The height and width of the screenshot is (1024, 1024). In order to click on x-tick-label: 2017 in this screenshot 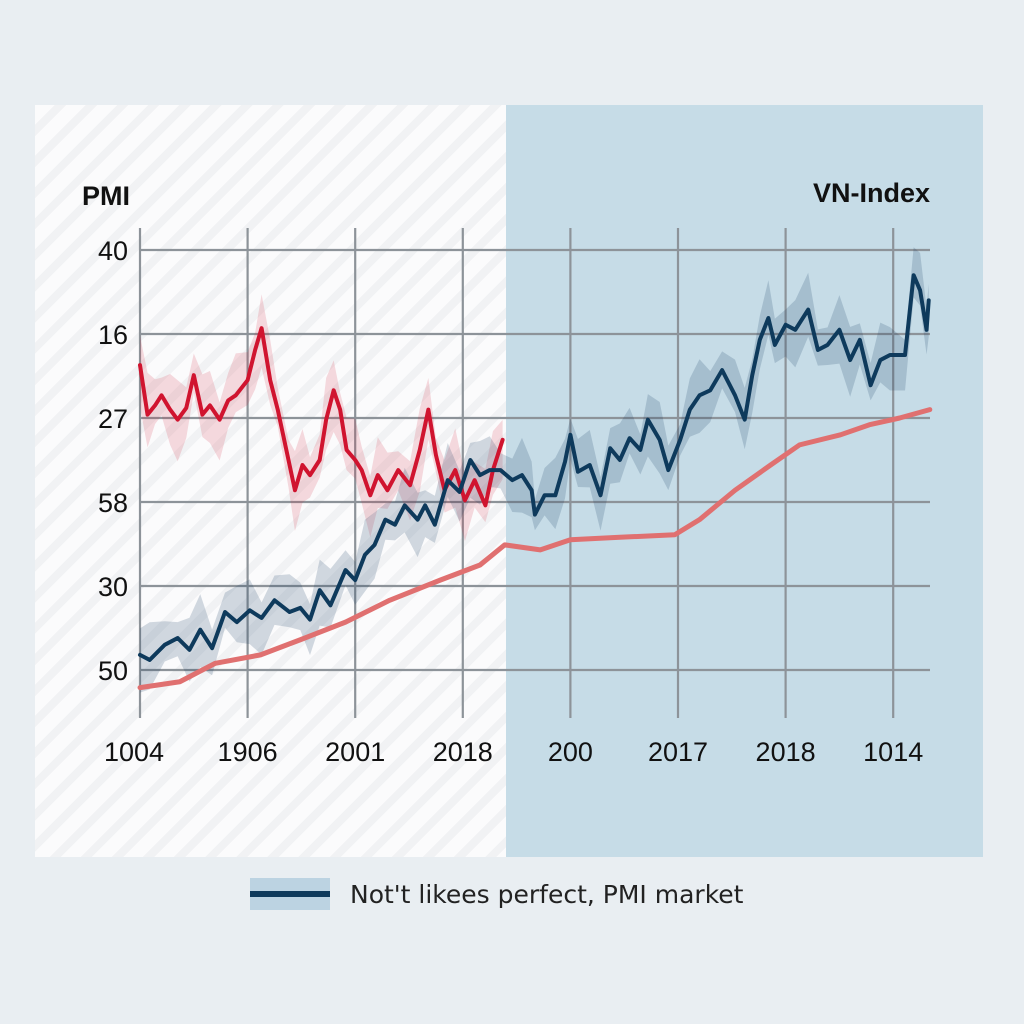, I will do `click(678, 752)`.